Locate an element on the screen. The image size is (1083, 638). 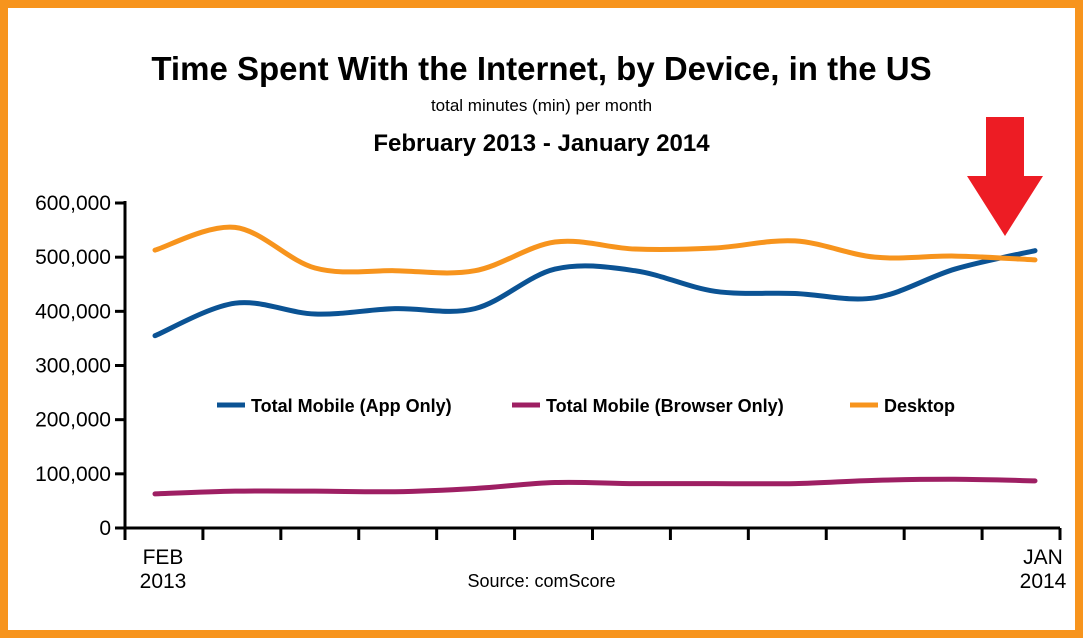
x-tick-label: 2014 is located at coordinates (1043, 581).